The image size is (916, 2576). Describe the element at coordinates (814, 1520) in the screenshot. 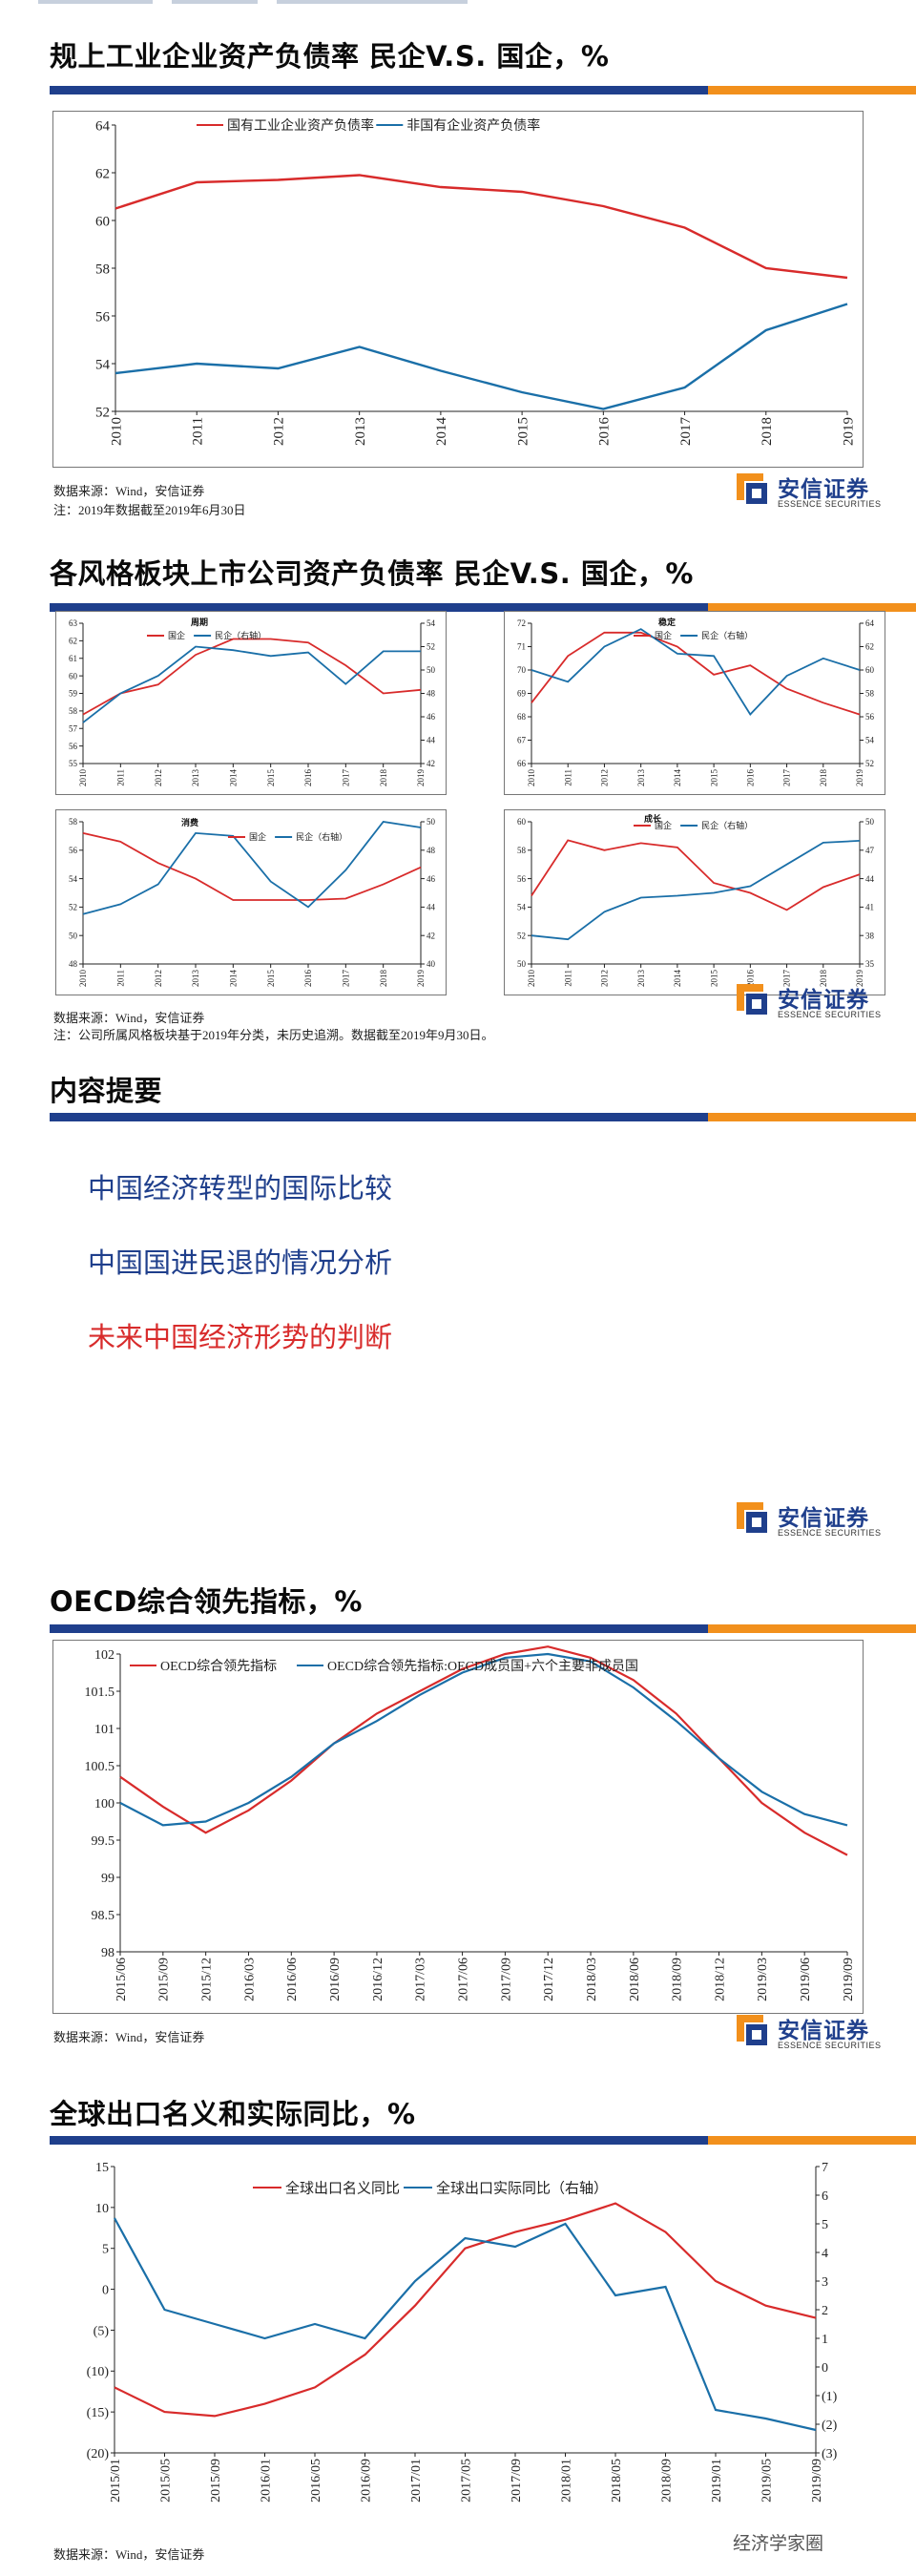

I see `brand-logo: 安信证券 ESSENCE SECURITIES` at that location.